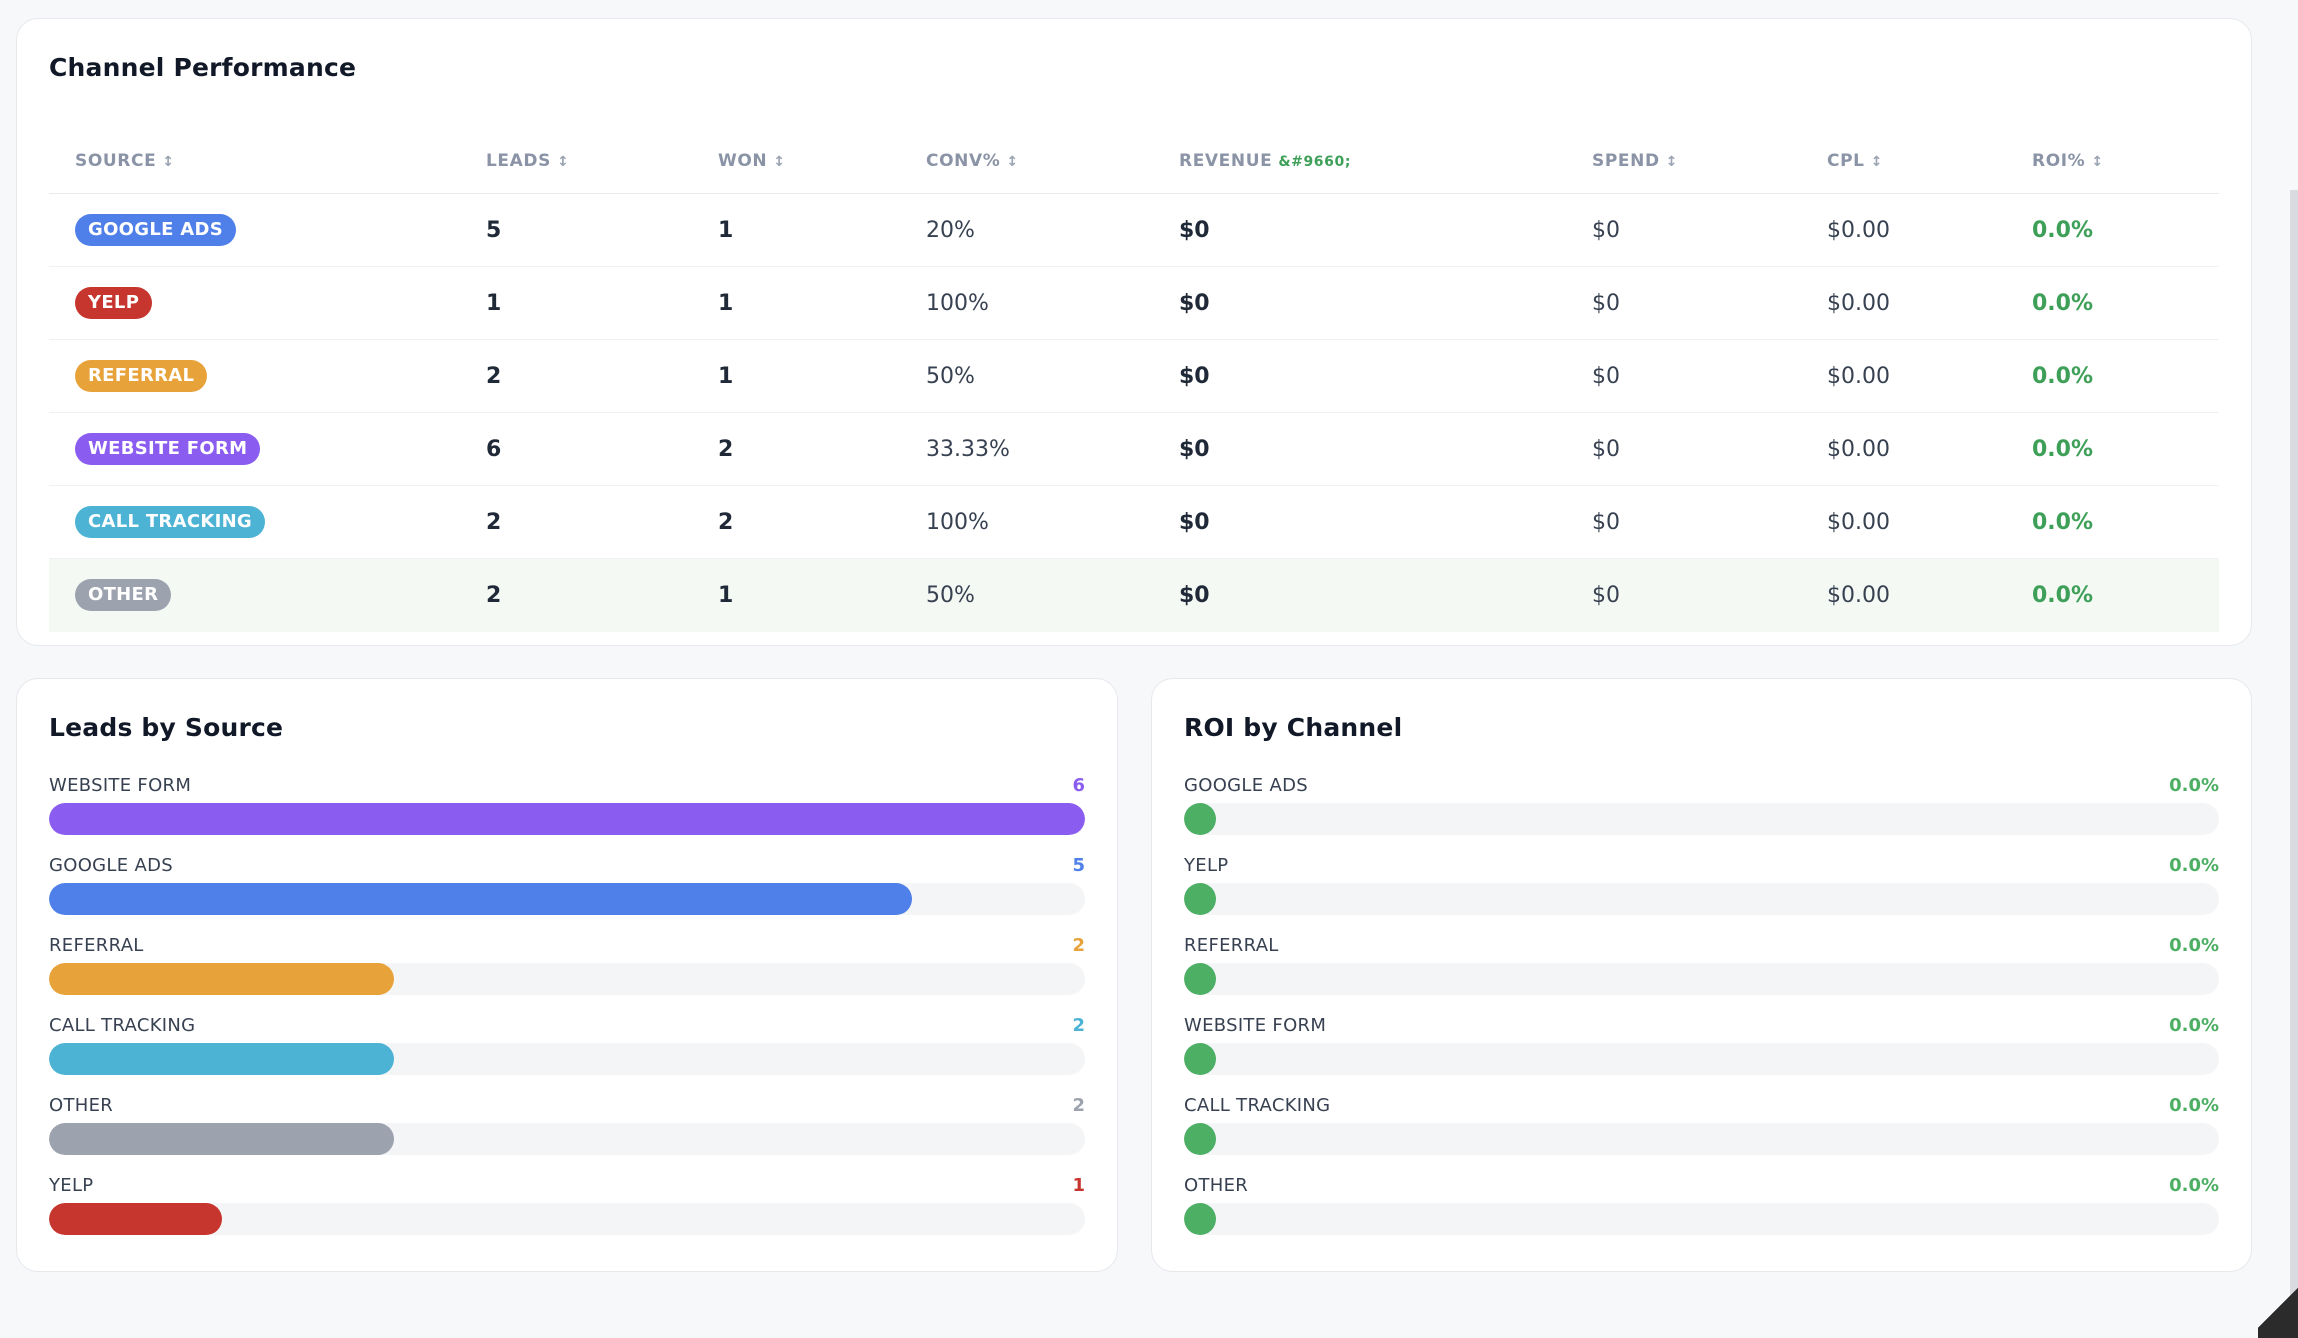 The height and width of the screenshot is (1338, 2298). What do you see at coordinates (1626, 161) in the screenshot?
I see `col-label: SPEND` at bounding box center [1626, 161].